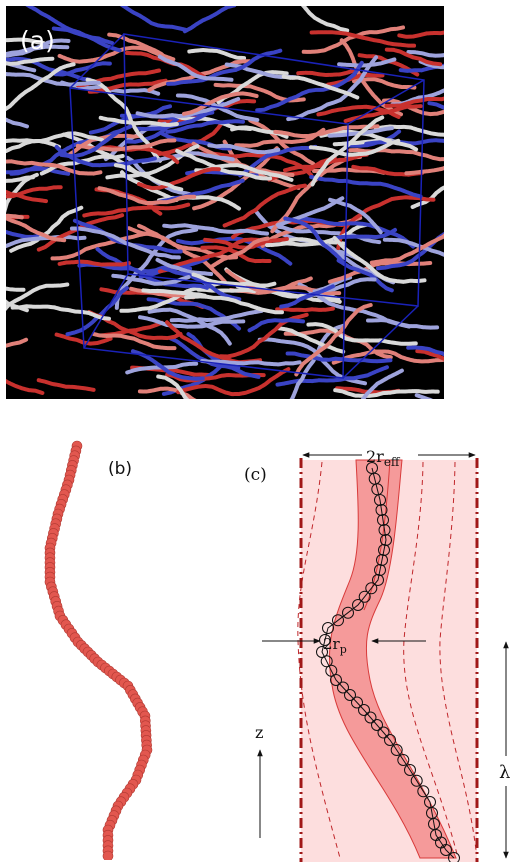 This screenshot has height=862, width=512. What do you see at coordinates (393, 659) in the screenshot?
I see `effective-tube` at bounding box center [393, 659].